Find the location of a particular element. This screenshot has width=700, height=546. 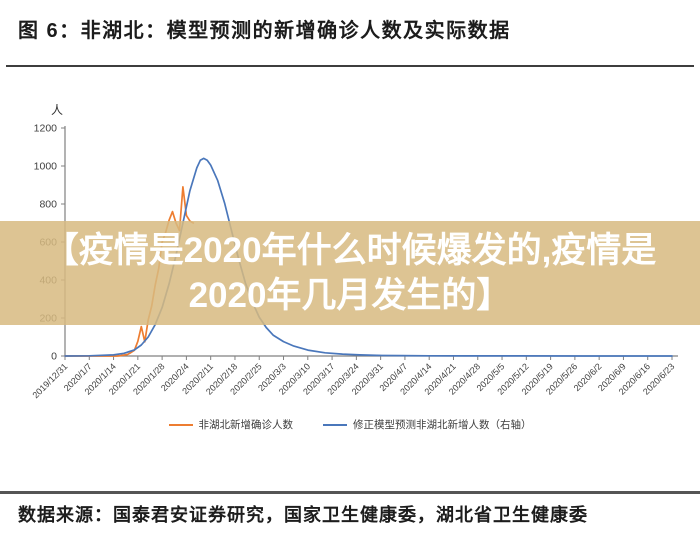

watermark-text-line2: 2020年几月发生的】 is located at coordinates (350, 295).